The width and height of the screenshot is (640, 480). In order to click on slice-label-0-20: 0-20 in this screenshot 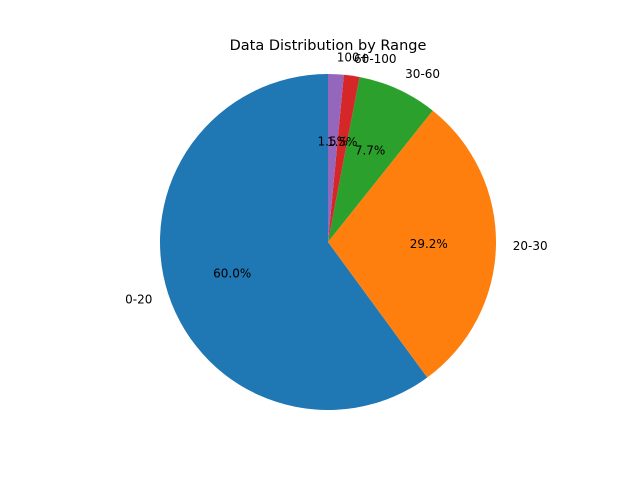, I will do `click(138, 299)`.